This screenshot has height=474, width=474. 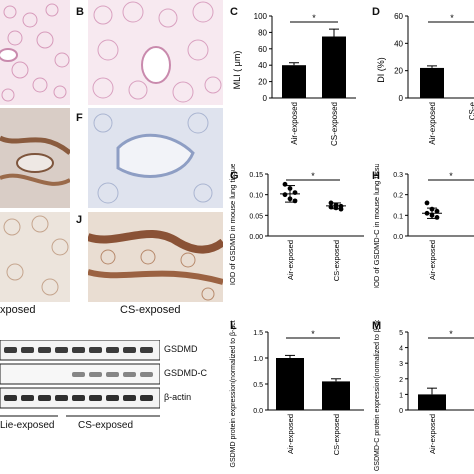 What do you see at coordinates (262, 82) in the screenshot?
I see `chart-c-y-tick-label: 20` at bounding box center [262, 82].